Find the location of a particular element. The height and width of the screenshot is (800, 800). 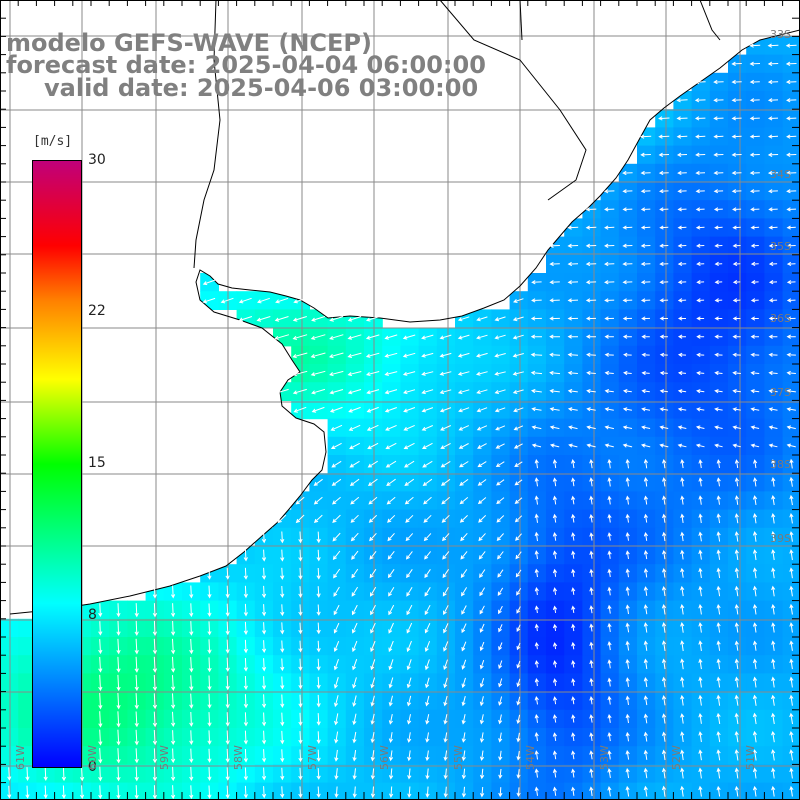

speed-cell is located at coordinates (9, 646).